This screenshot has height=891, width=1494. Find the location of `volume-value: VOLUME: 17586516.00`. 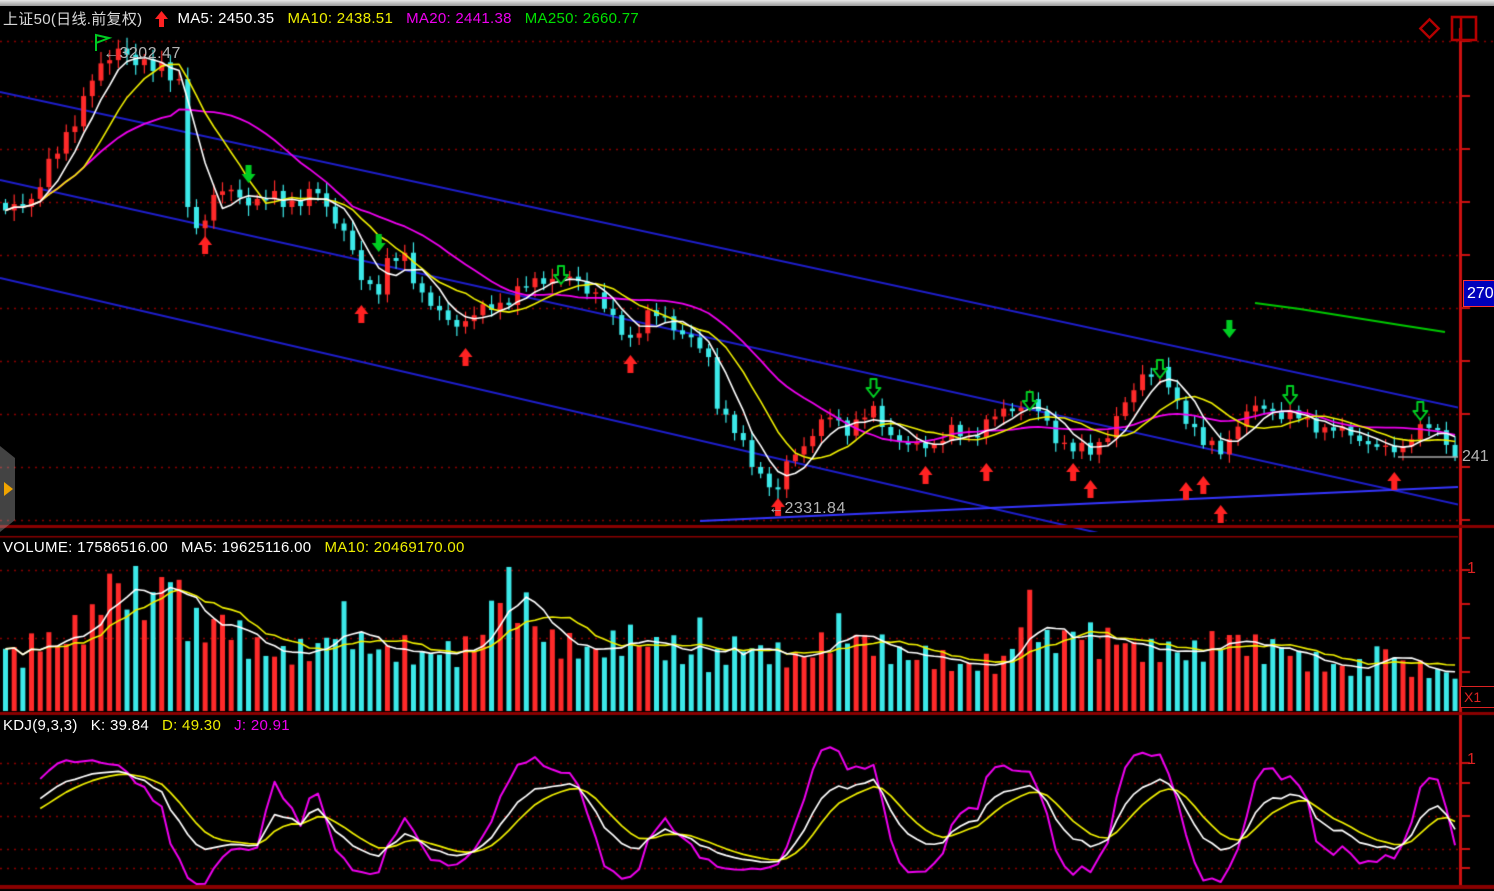

volume-value: VOLUME: 17586516.00 is located at coordinates (85, 547).